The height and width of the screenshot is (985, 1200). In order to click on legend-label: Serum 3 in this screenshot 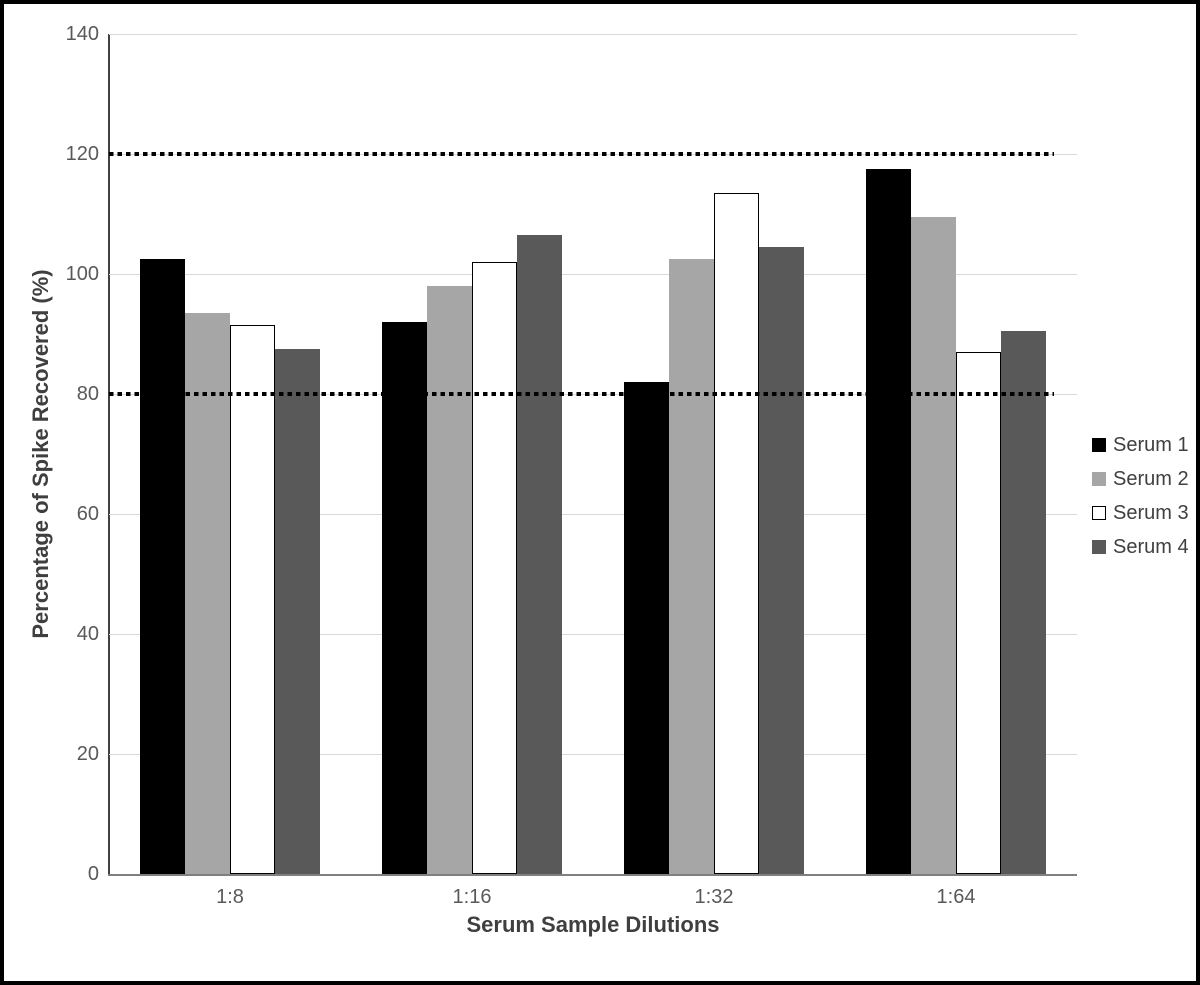, I will do `click(1151, 512)`.